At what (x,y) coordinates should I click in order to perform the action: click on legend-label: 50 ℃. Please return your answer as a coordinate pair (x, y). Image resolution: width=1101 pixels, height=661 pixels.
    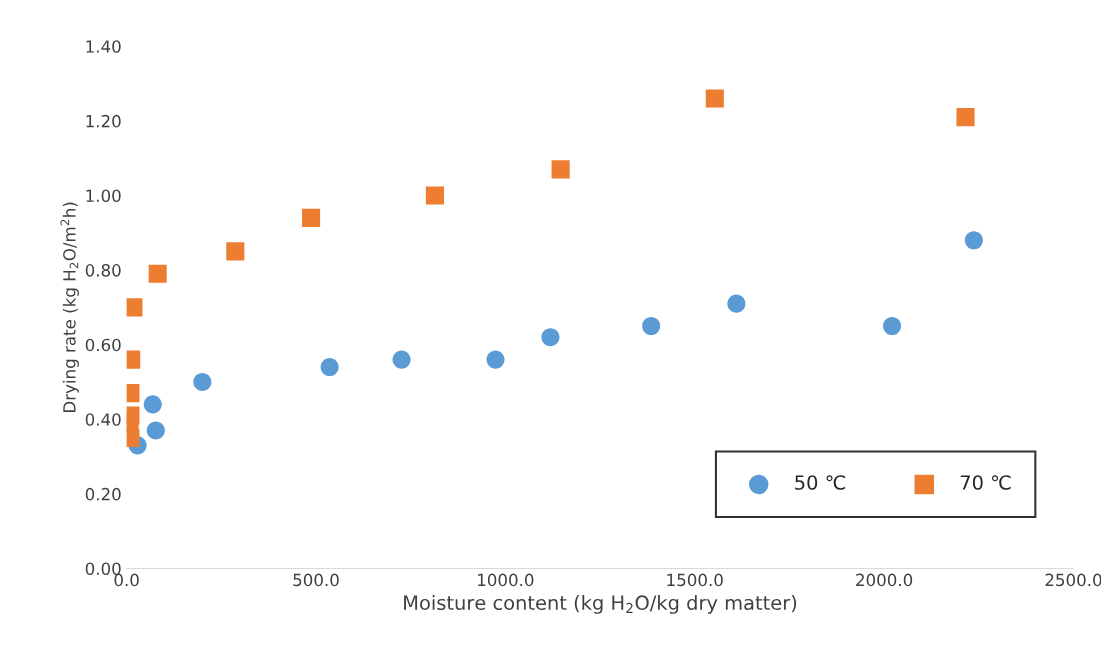
    Looking at the image, I should click on (820, 482).